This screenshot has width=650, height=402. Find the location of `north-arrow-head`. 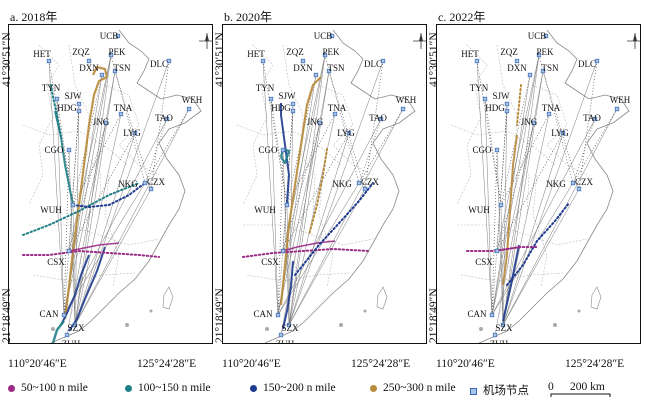

north-arrow-head is located at coordinates (207, 37).